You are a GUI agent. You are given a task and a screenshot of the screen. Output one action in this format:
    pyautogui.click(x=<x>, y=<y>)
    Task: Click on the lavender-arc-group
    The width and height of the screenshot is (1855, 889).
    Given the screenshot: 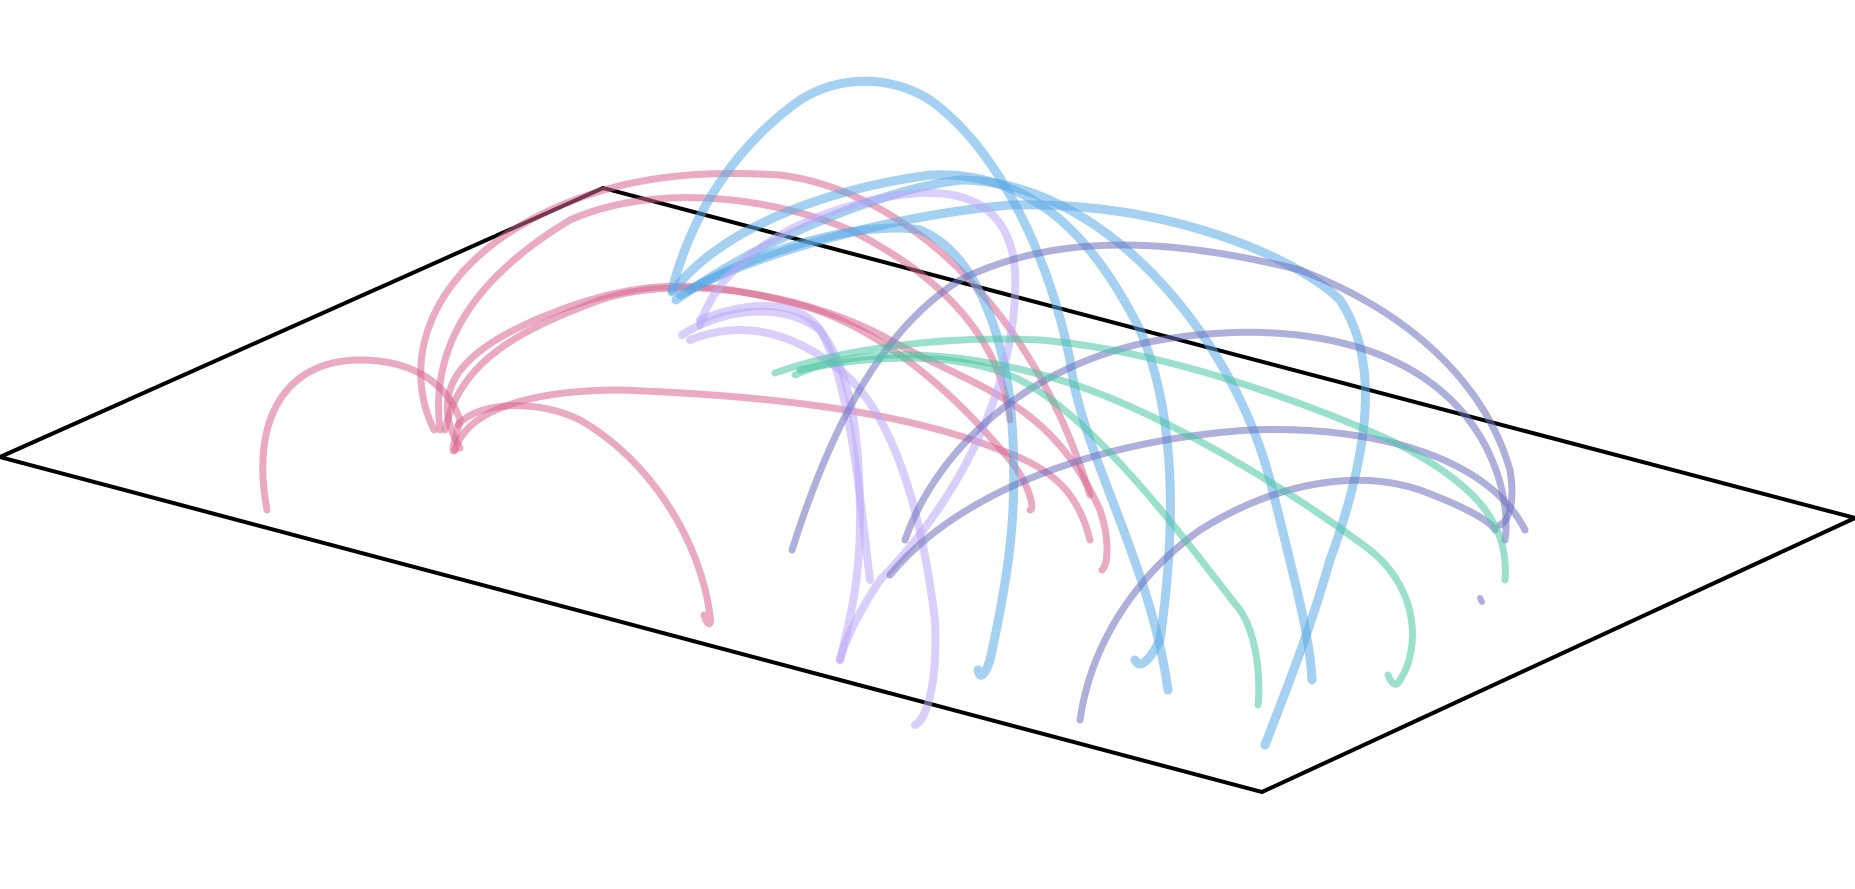 What is the action you would take?
    pyautogui.click(x=849, y=458)
    